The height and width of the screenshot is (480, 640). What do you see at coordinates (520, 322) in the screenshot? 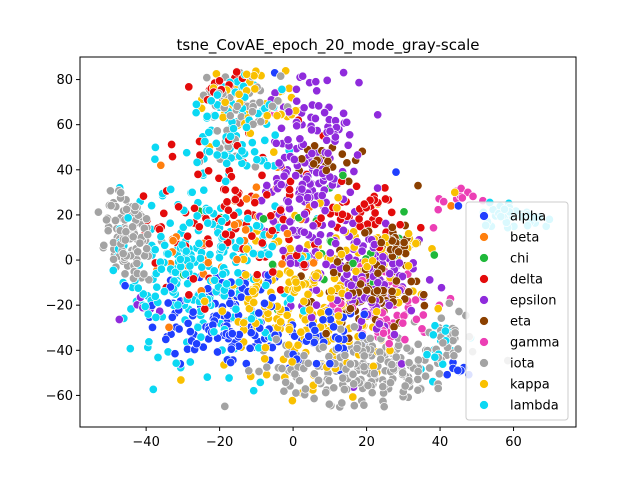
I see `legend-label-eta: eta` at bounding box center [520, 322].